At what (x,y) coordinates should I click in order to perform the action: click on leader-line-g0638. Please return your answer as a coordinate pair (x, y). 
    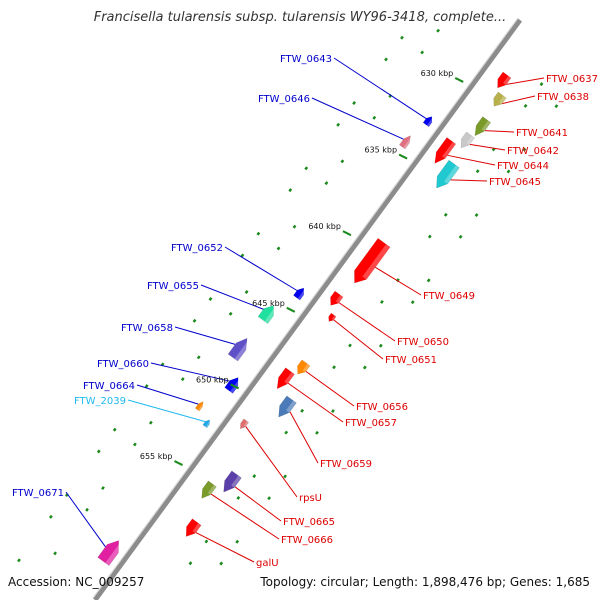
    Looking at the image, I should click on (519, 100).